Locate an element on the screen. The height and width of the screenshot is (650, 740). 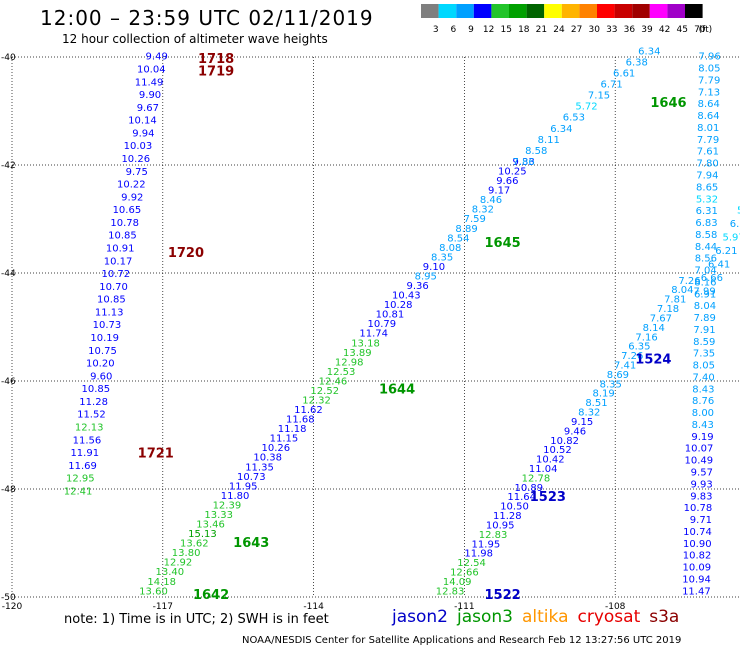
wave-height-label: 9.57 is located at coordinates (702, 473).